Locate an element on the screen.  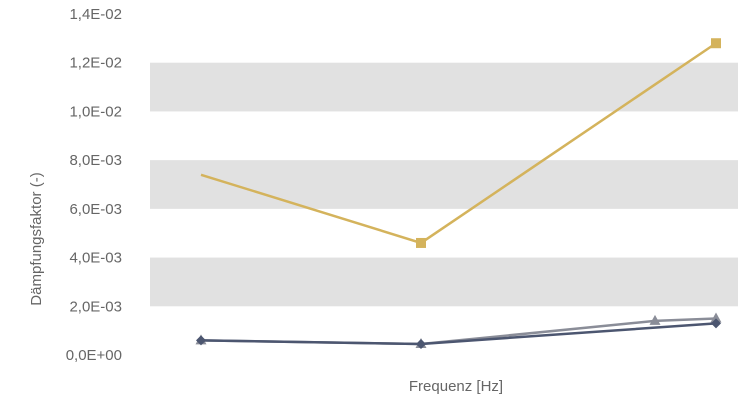
series-line is located at coordinates (458, 334).